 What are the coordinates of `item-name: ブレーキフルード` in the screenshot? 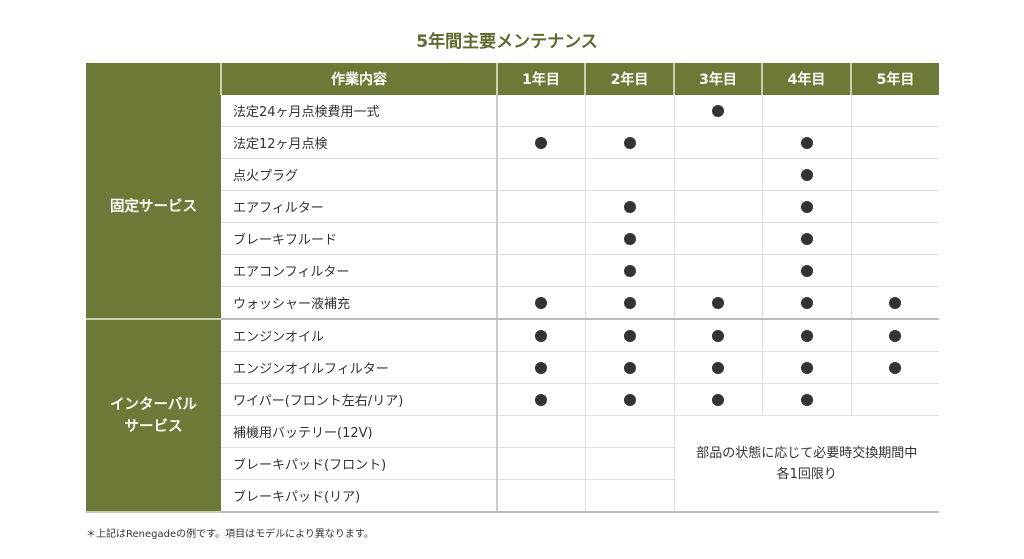 It's located at (359, 238).